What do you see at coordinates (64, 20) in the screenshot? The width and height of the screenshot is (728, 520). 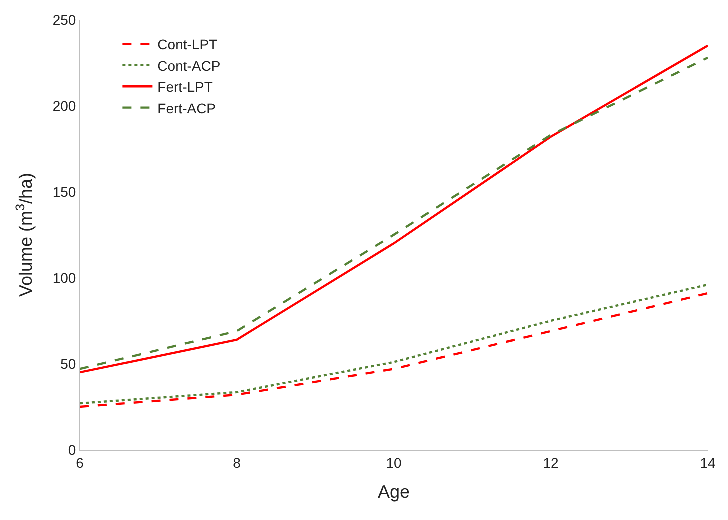 I see `y-tick-label: 250` at bounding box center [64, 20].